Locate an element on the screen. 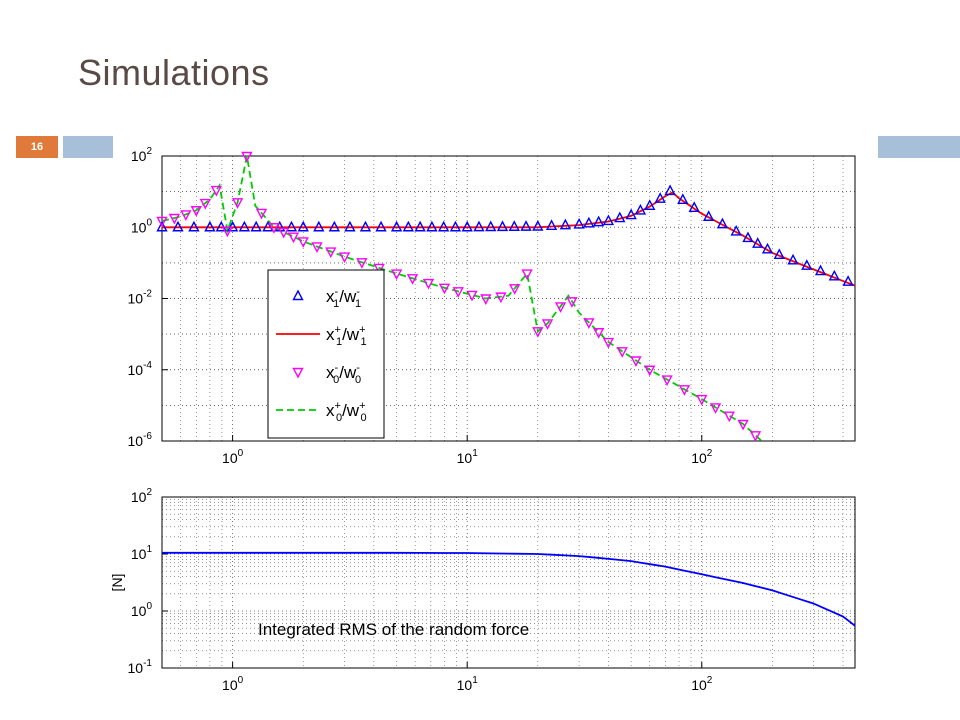  x-tick-label: 10² is located at coordinates (702, 457).